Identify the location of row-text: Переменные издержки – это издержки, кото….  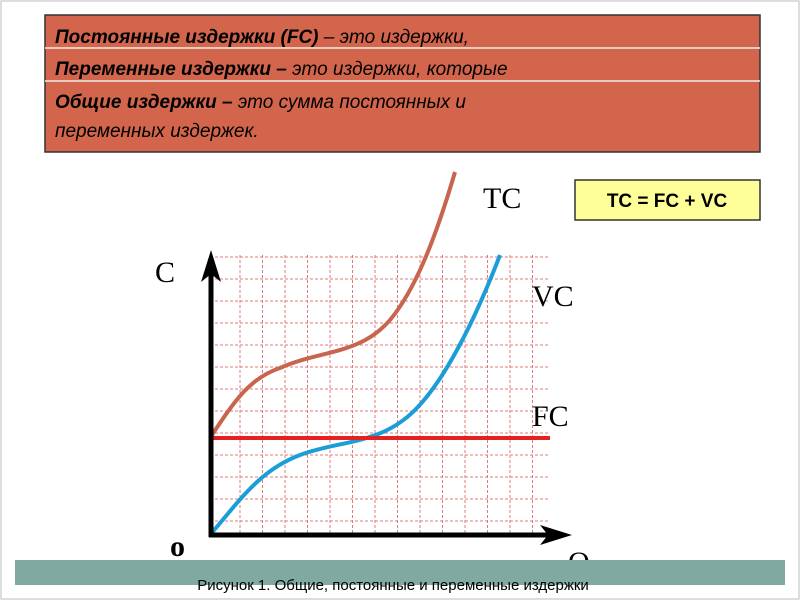
(281, 69).